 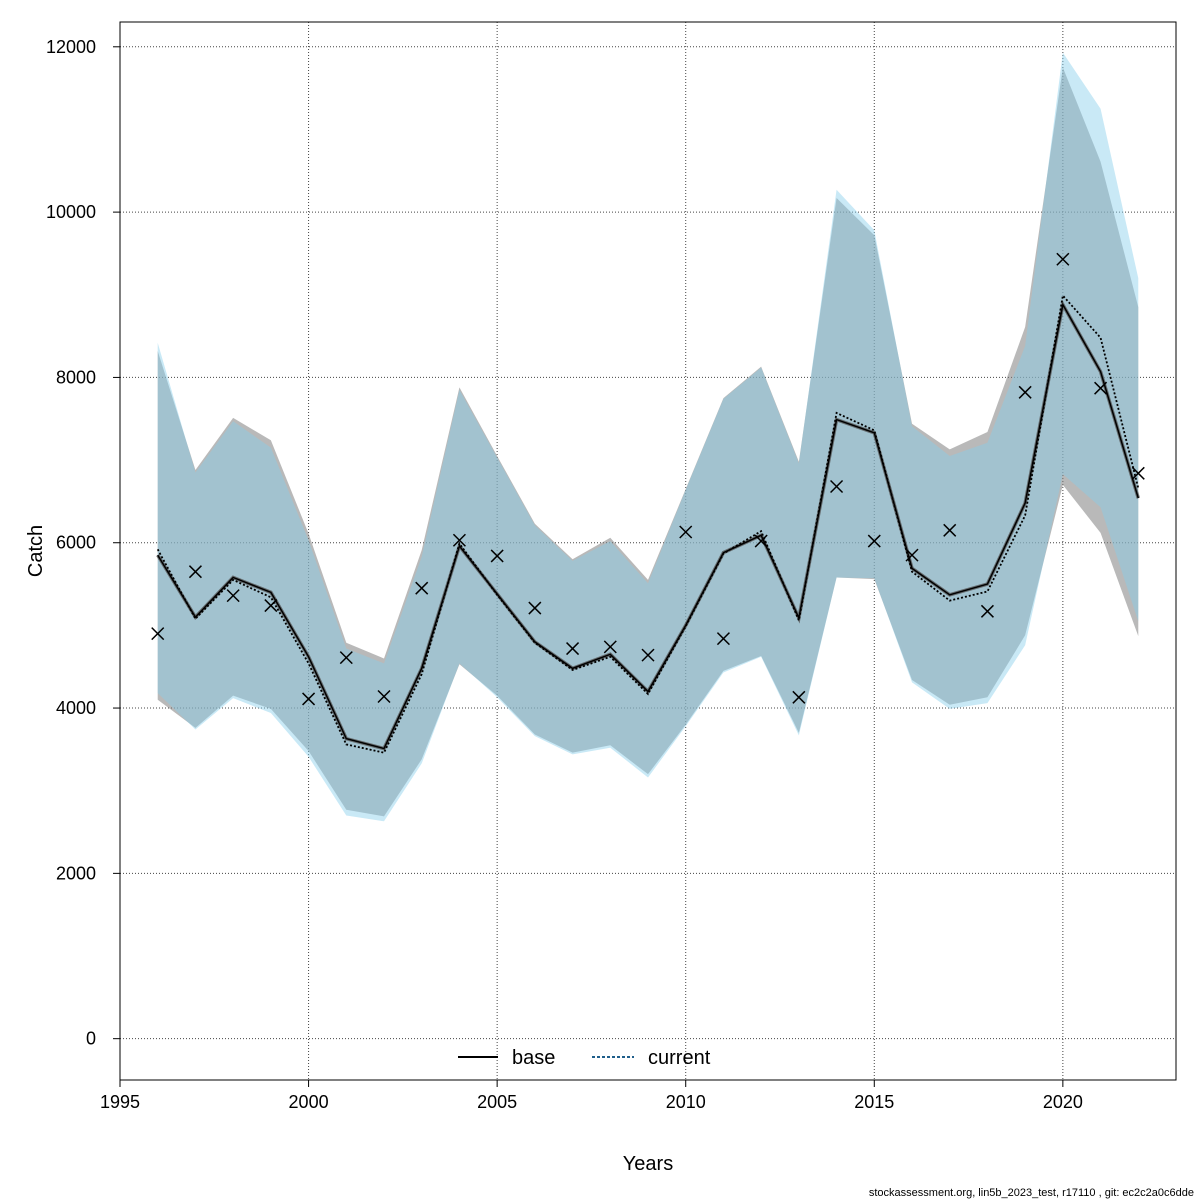 What do you see at coordinates (76, 543) in the screenshot?
I see `y-tick-label-6000: 6000` at bounding box center [76, 543].